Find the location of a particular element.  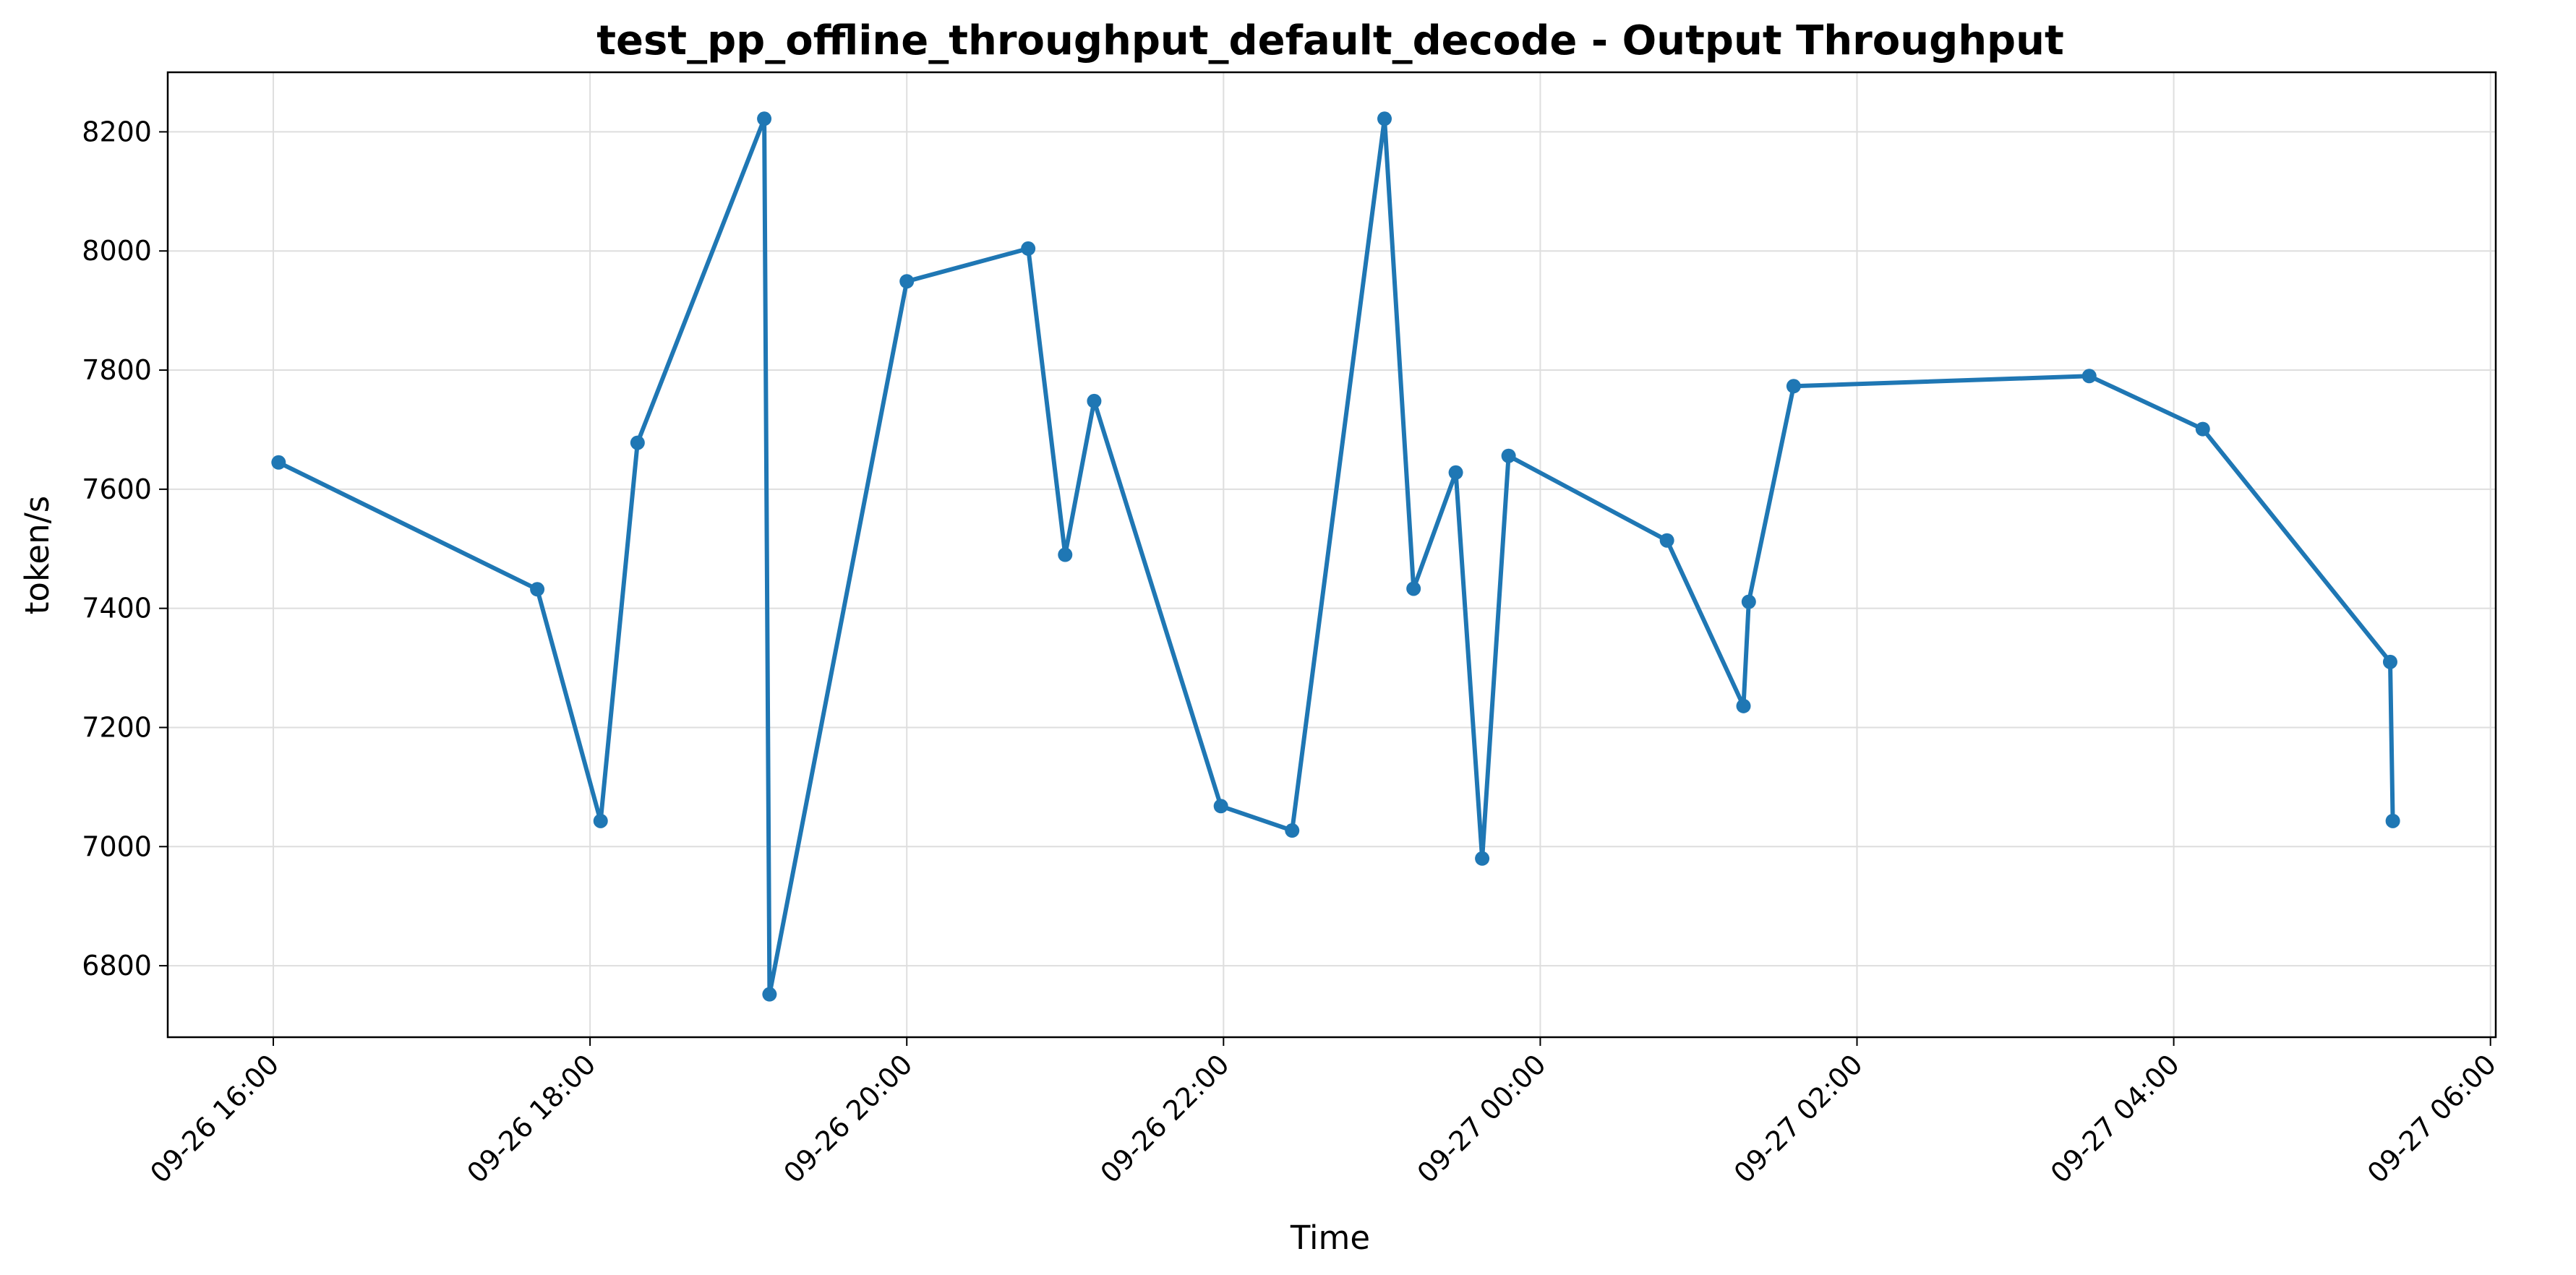

y-tick-label: 8000 is located at coordinates (117, 251).